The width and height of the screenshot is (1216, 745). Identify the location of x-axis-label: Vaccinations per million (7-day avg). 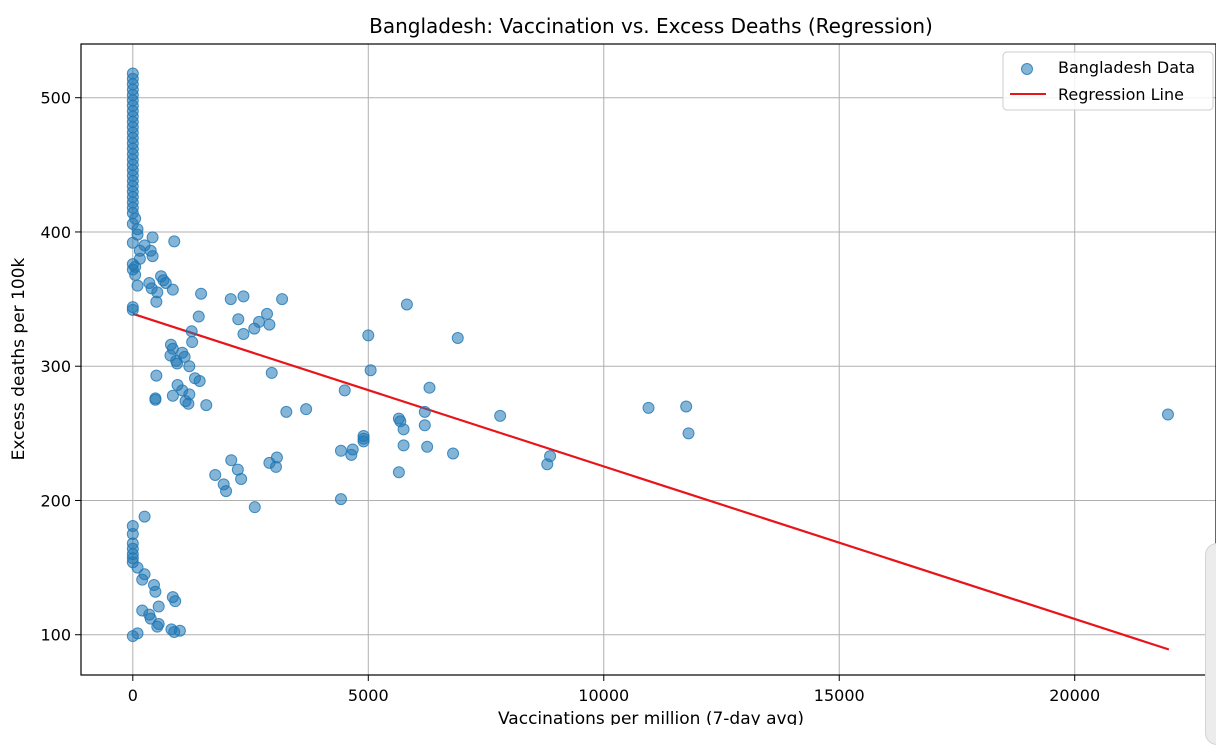
(651, 717).